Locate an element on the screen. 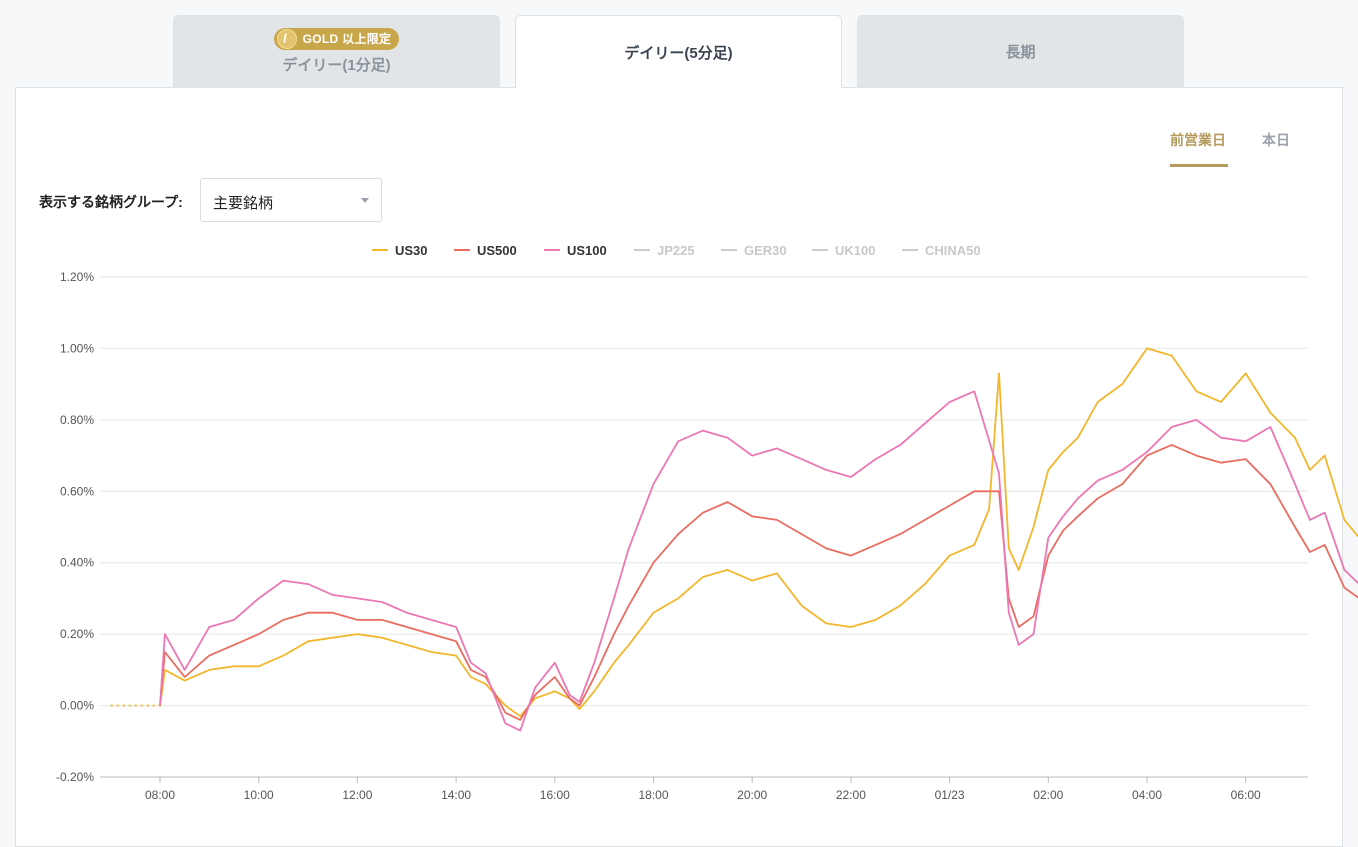 The height and width of the screenshot is (847, 1358). x-tick-label: 06:00 is located at coordinates (1246, 795).